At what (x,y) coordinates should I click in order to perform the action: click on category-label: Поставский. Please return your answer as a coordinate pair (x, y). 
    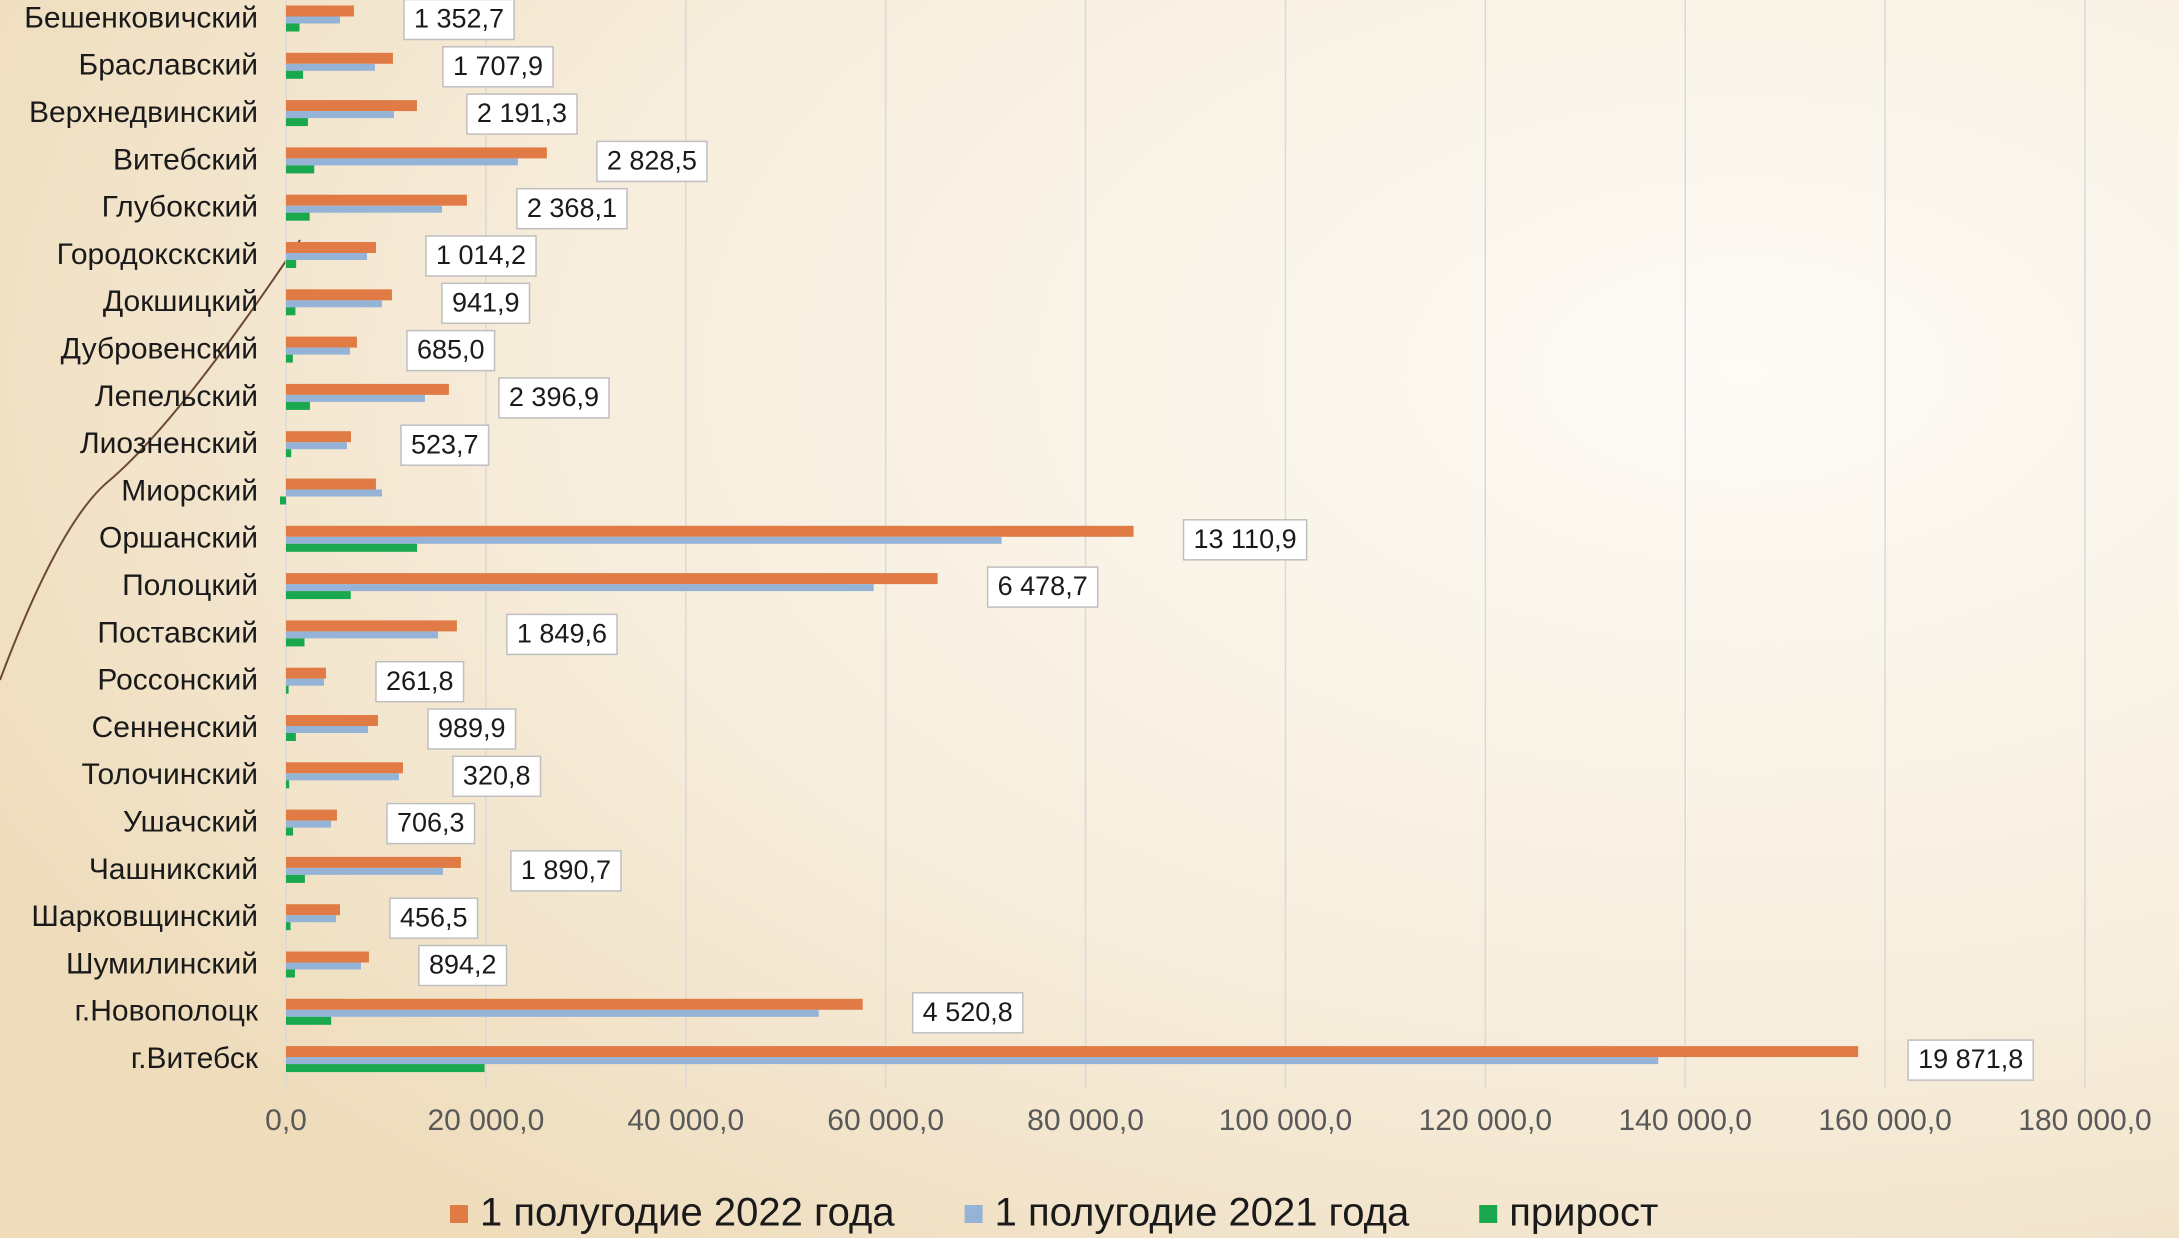
    Looking at the image, I should click on (177, 632).